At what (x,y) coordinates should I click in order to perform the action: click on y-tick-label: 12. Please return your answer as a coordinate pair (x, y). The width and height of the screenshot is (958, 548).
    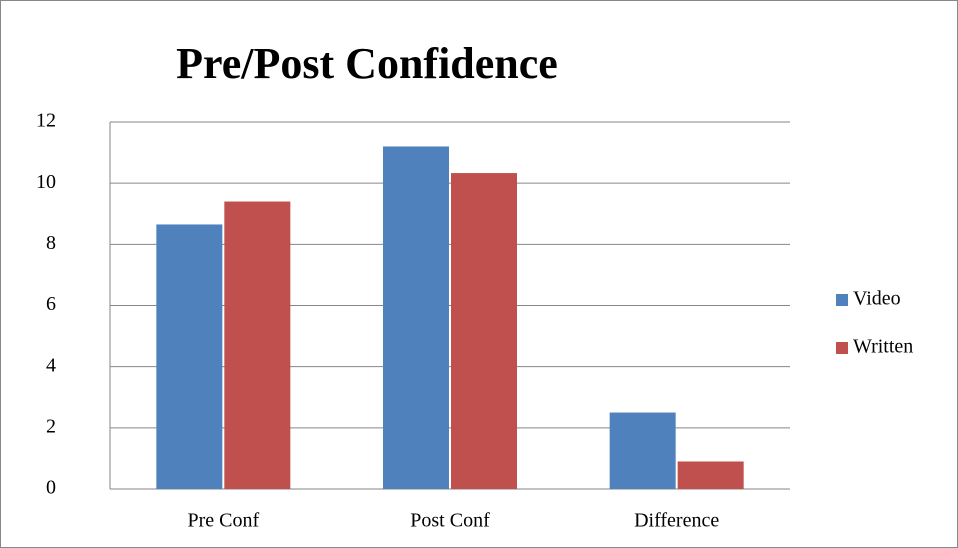
    Looking at the image, I should click on (46, 121).